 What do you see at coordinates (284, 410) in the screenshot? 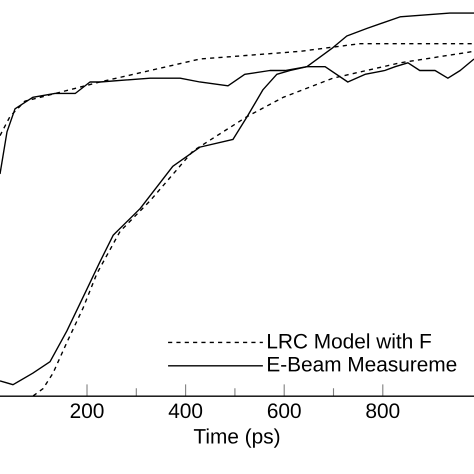
I see `x-tick-label: 600` at bounding box center [284, 410].